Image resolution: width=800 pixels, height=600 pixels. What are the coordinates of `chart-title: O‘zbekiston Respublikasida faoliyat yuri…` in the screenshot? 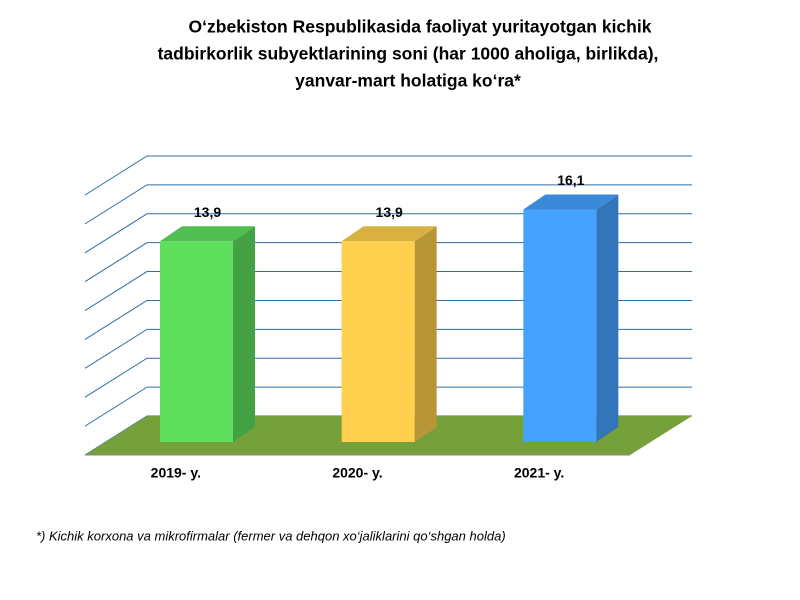 It's located at (420, 27).